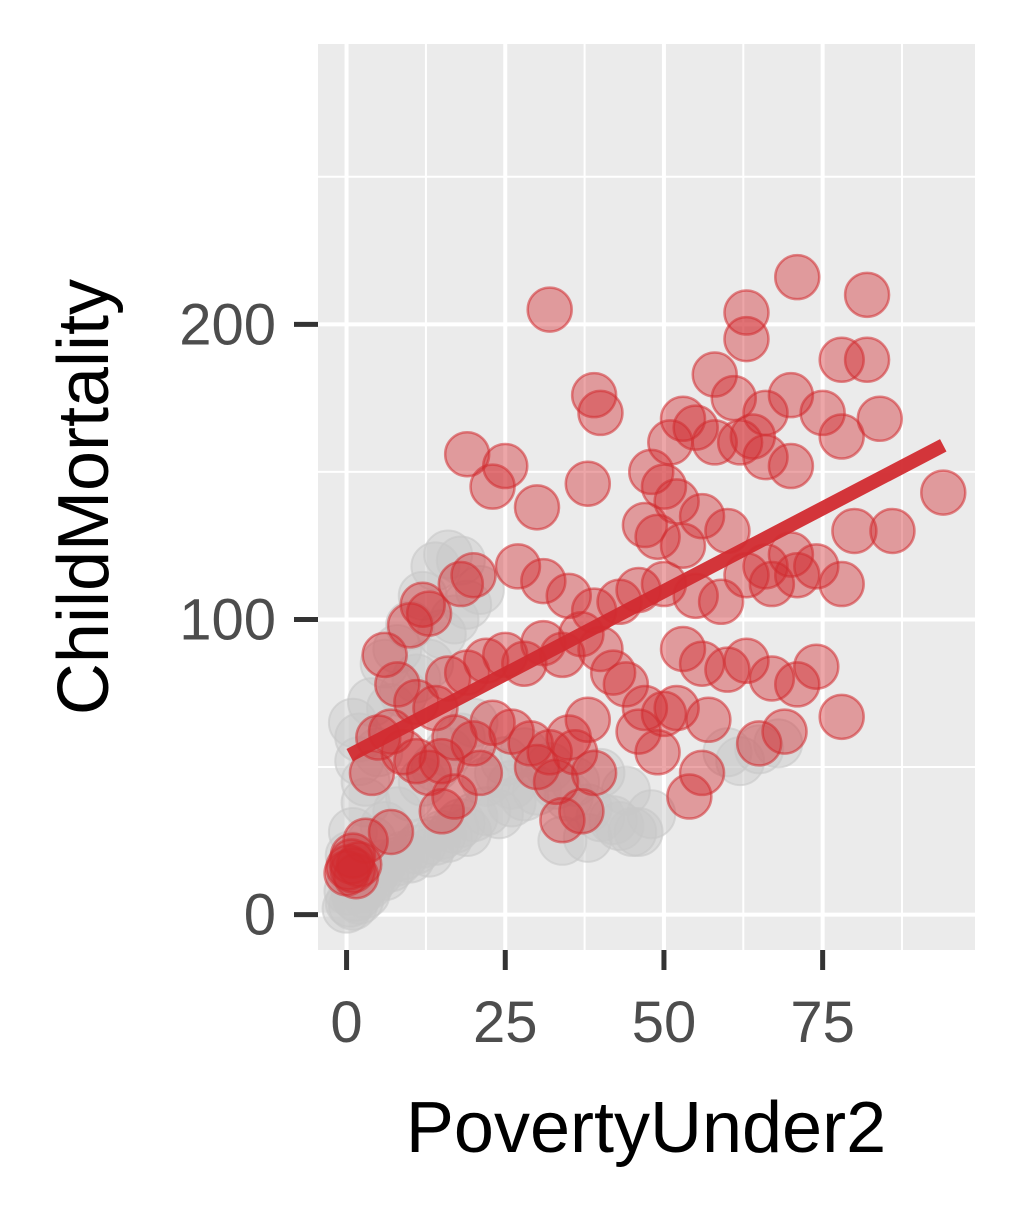  I want to click on y-axis-title: ChildMortality, so click(84, 497).